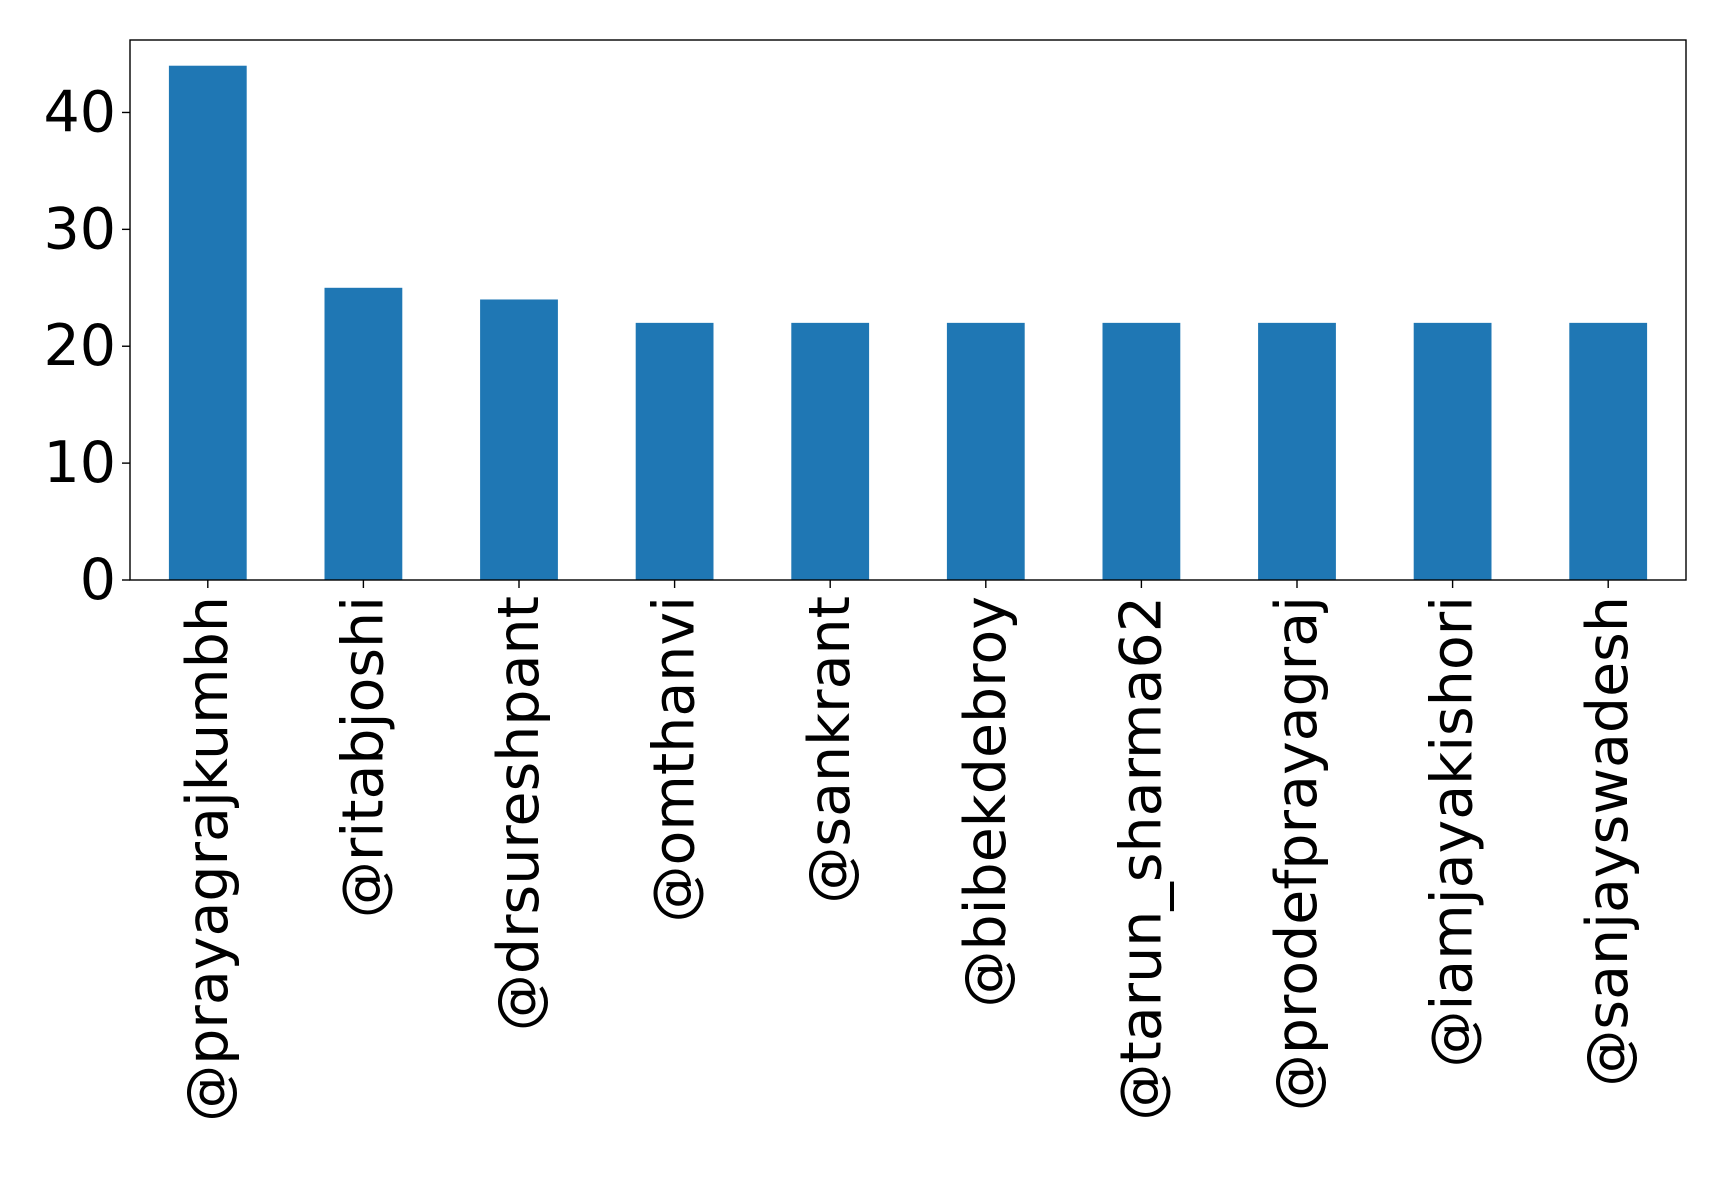 Image resolution: width=1719 pixels, height=1204 pixels. I want to click on y-axis: 0 10 20 30 40, so click(86, 346).